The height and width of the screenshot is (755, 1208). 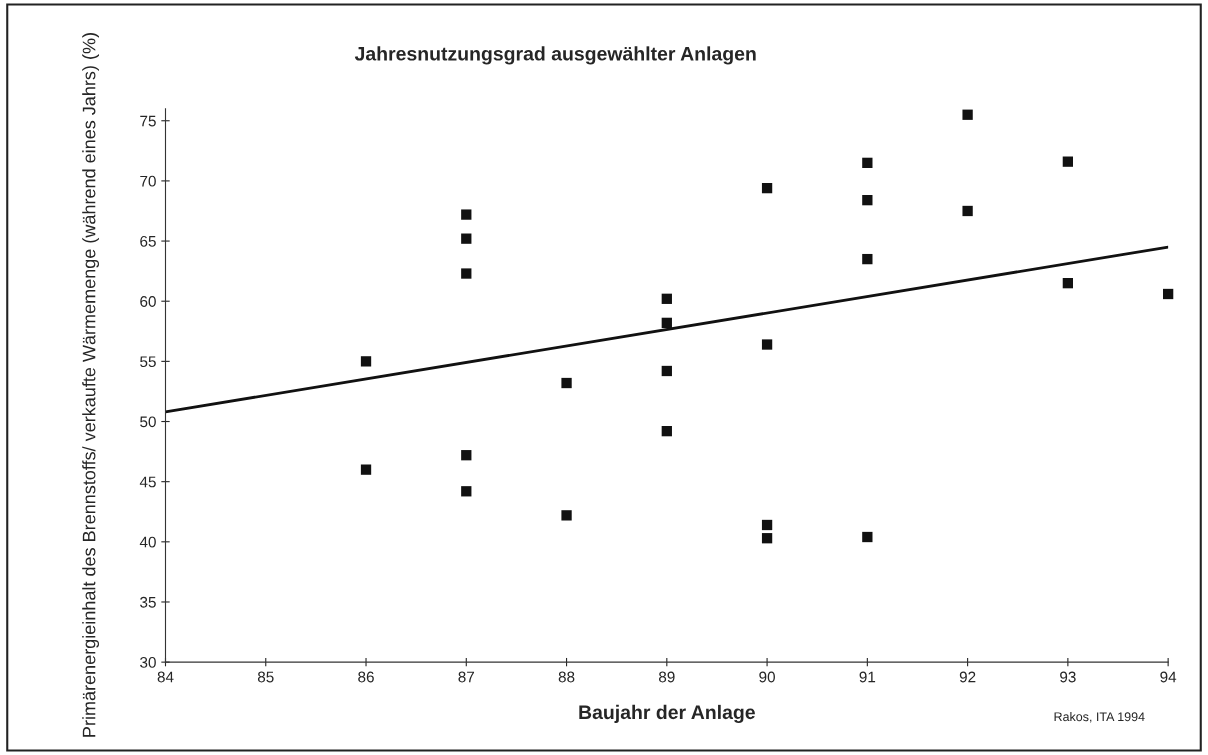 What do you see at coordinates (148, 422) in the screenshot?
I see `y-tick-label: 50` at bounding box center [148, 422].